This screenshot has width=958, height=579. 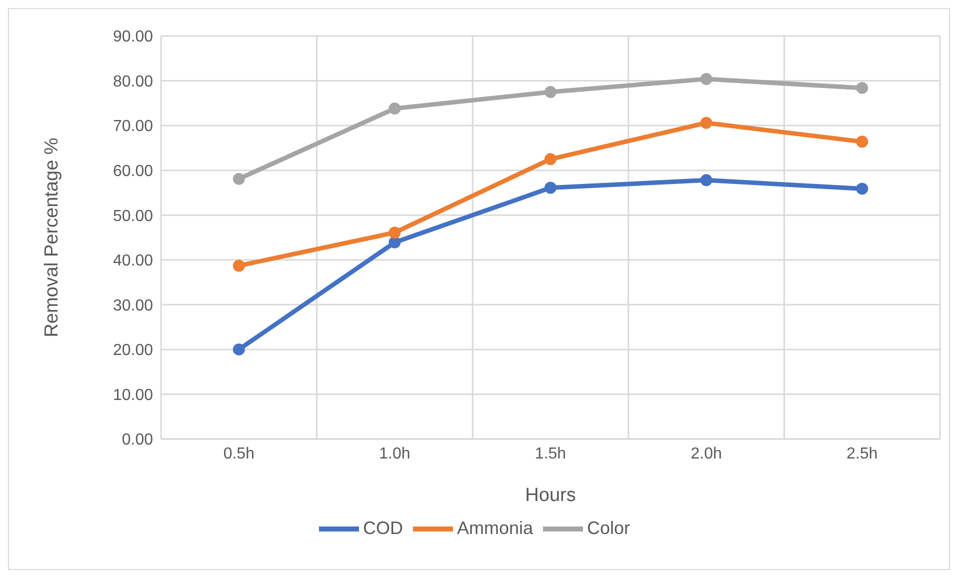 I want to click on y-tick-label: 80.00, so click(x=133, y=81).